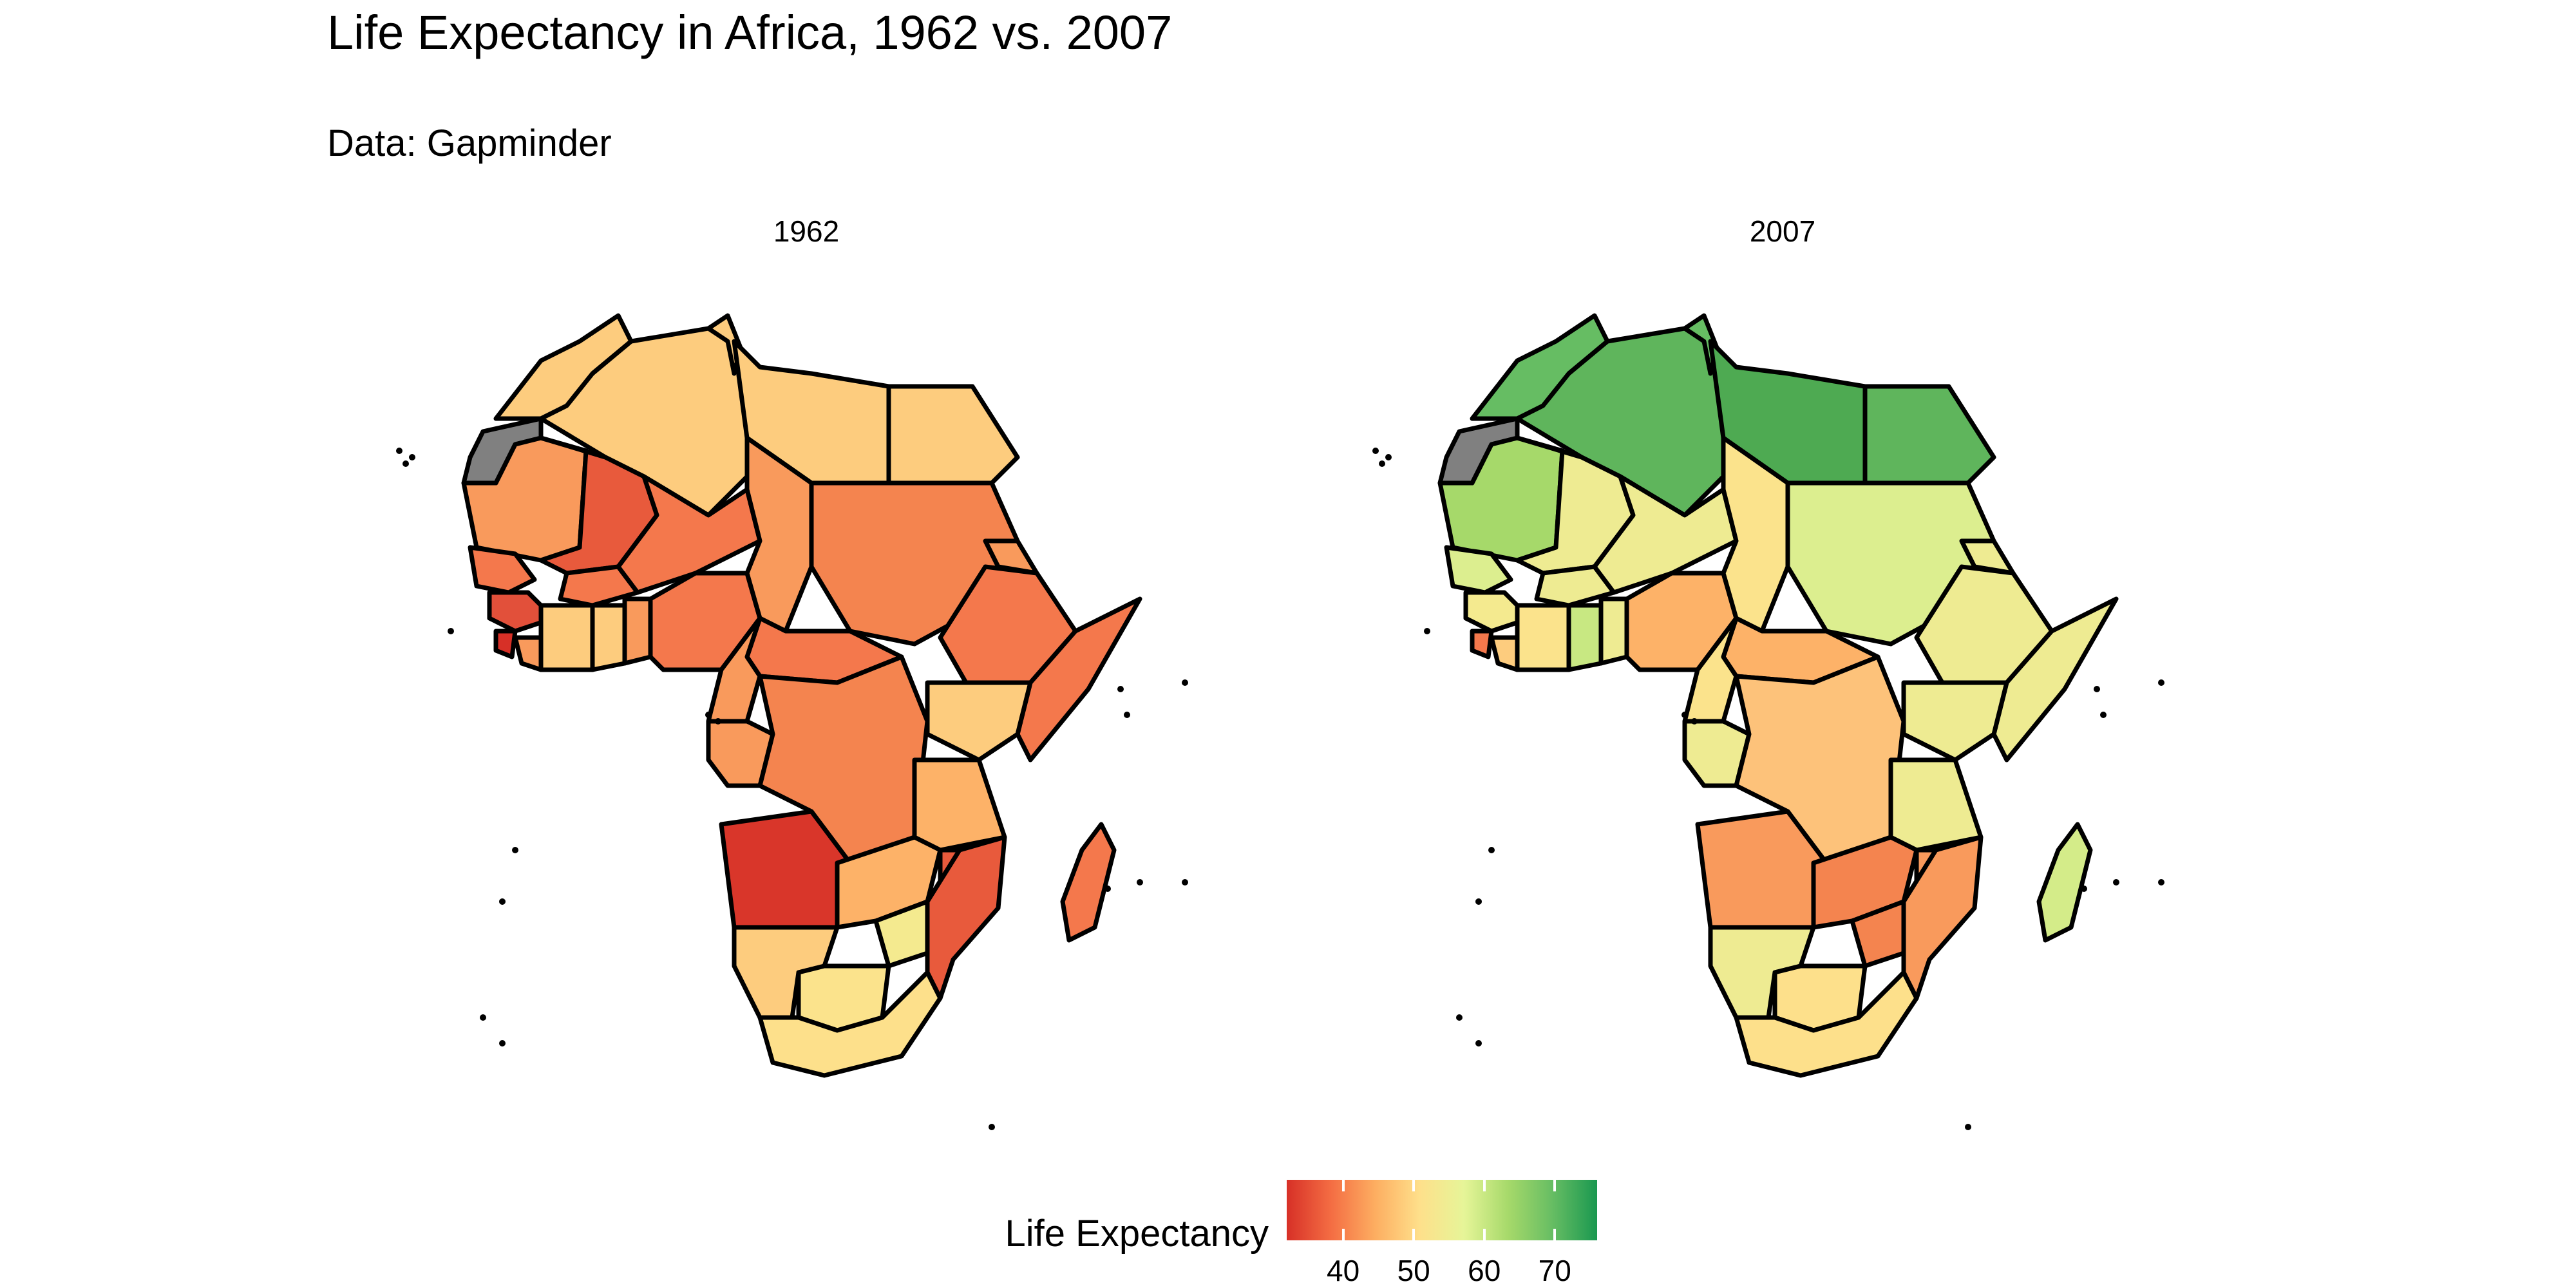  Describe the element at coordinates (1684, 715) in the screenshot. I see `island-6-2007` at that location.